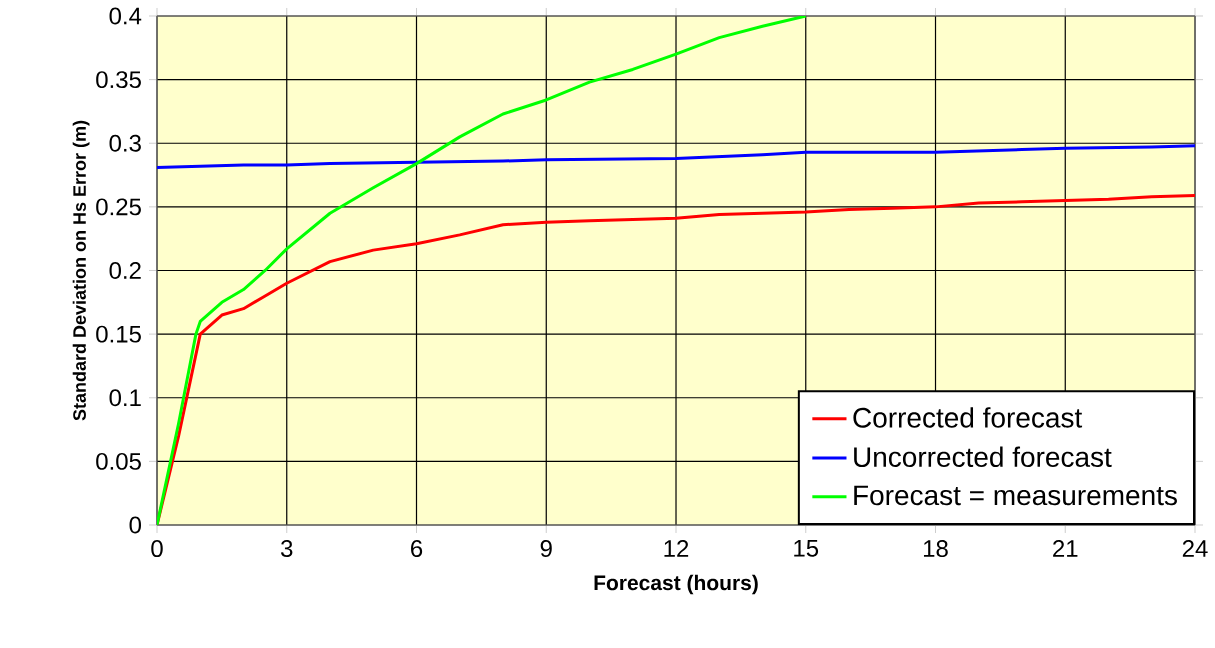 This screenshot has width=1215, height=648. What do you see at coordinates (125, 398) in the screenshot?
I see `y-tick-label: 0.1` at bounding box center [125, 398].